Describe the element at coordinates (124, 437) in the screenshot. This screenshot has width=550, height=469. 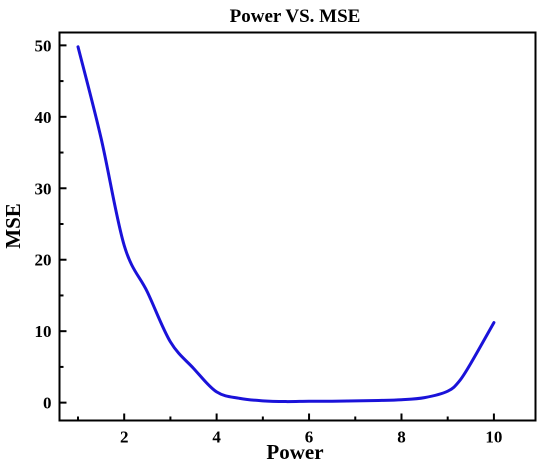
I see `x-tick-label: 2` at that location.